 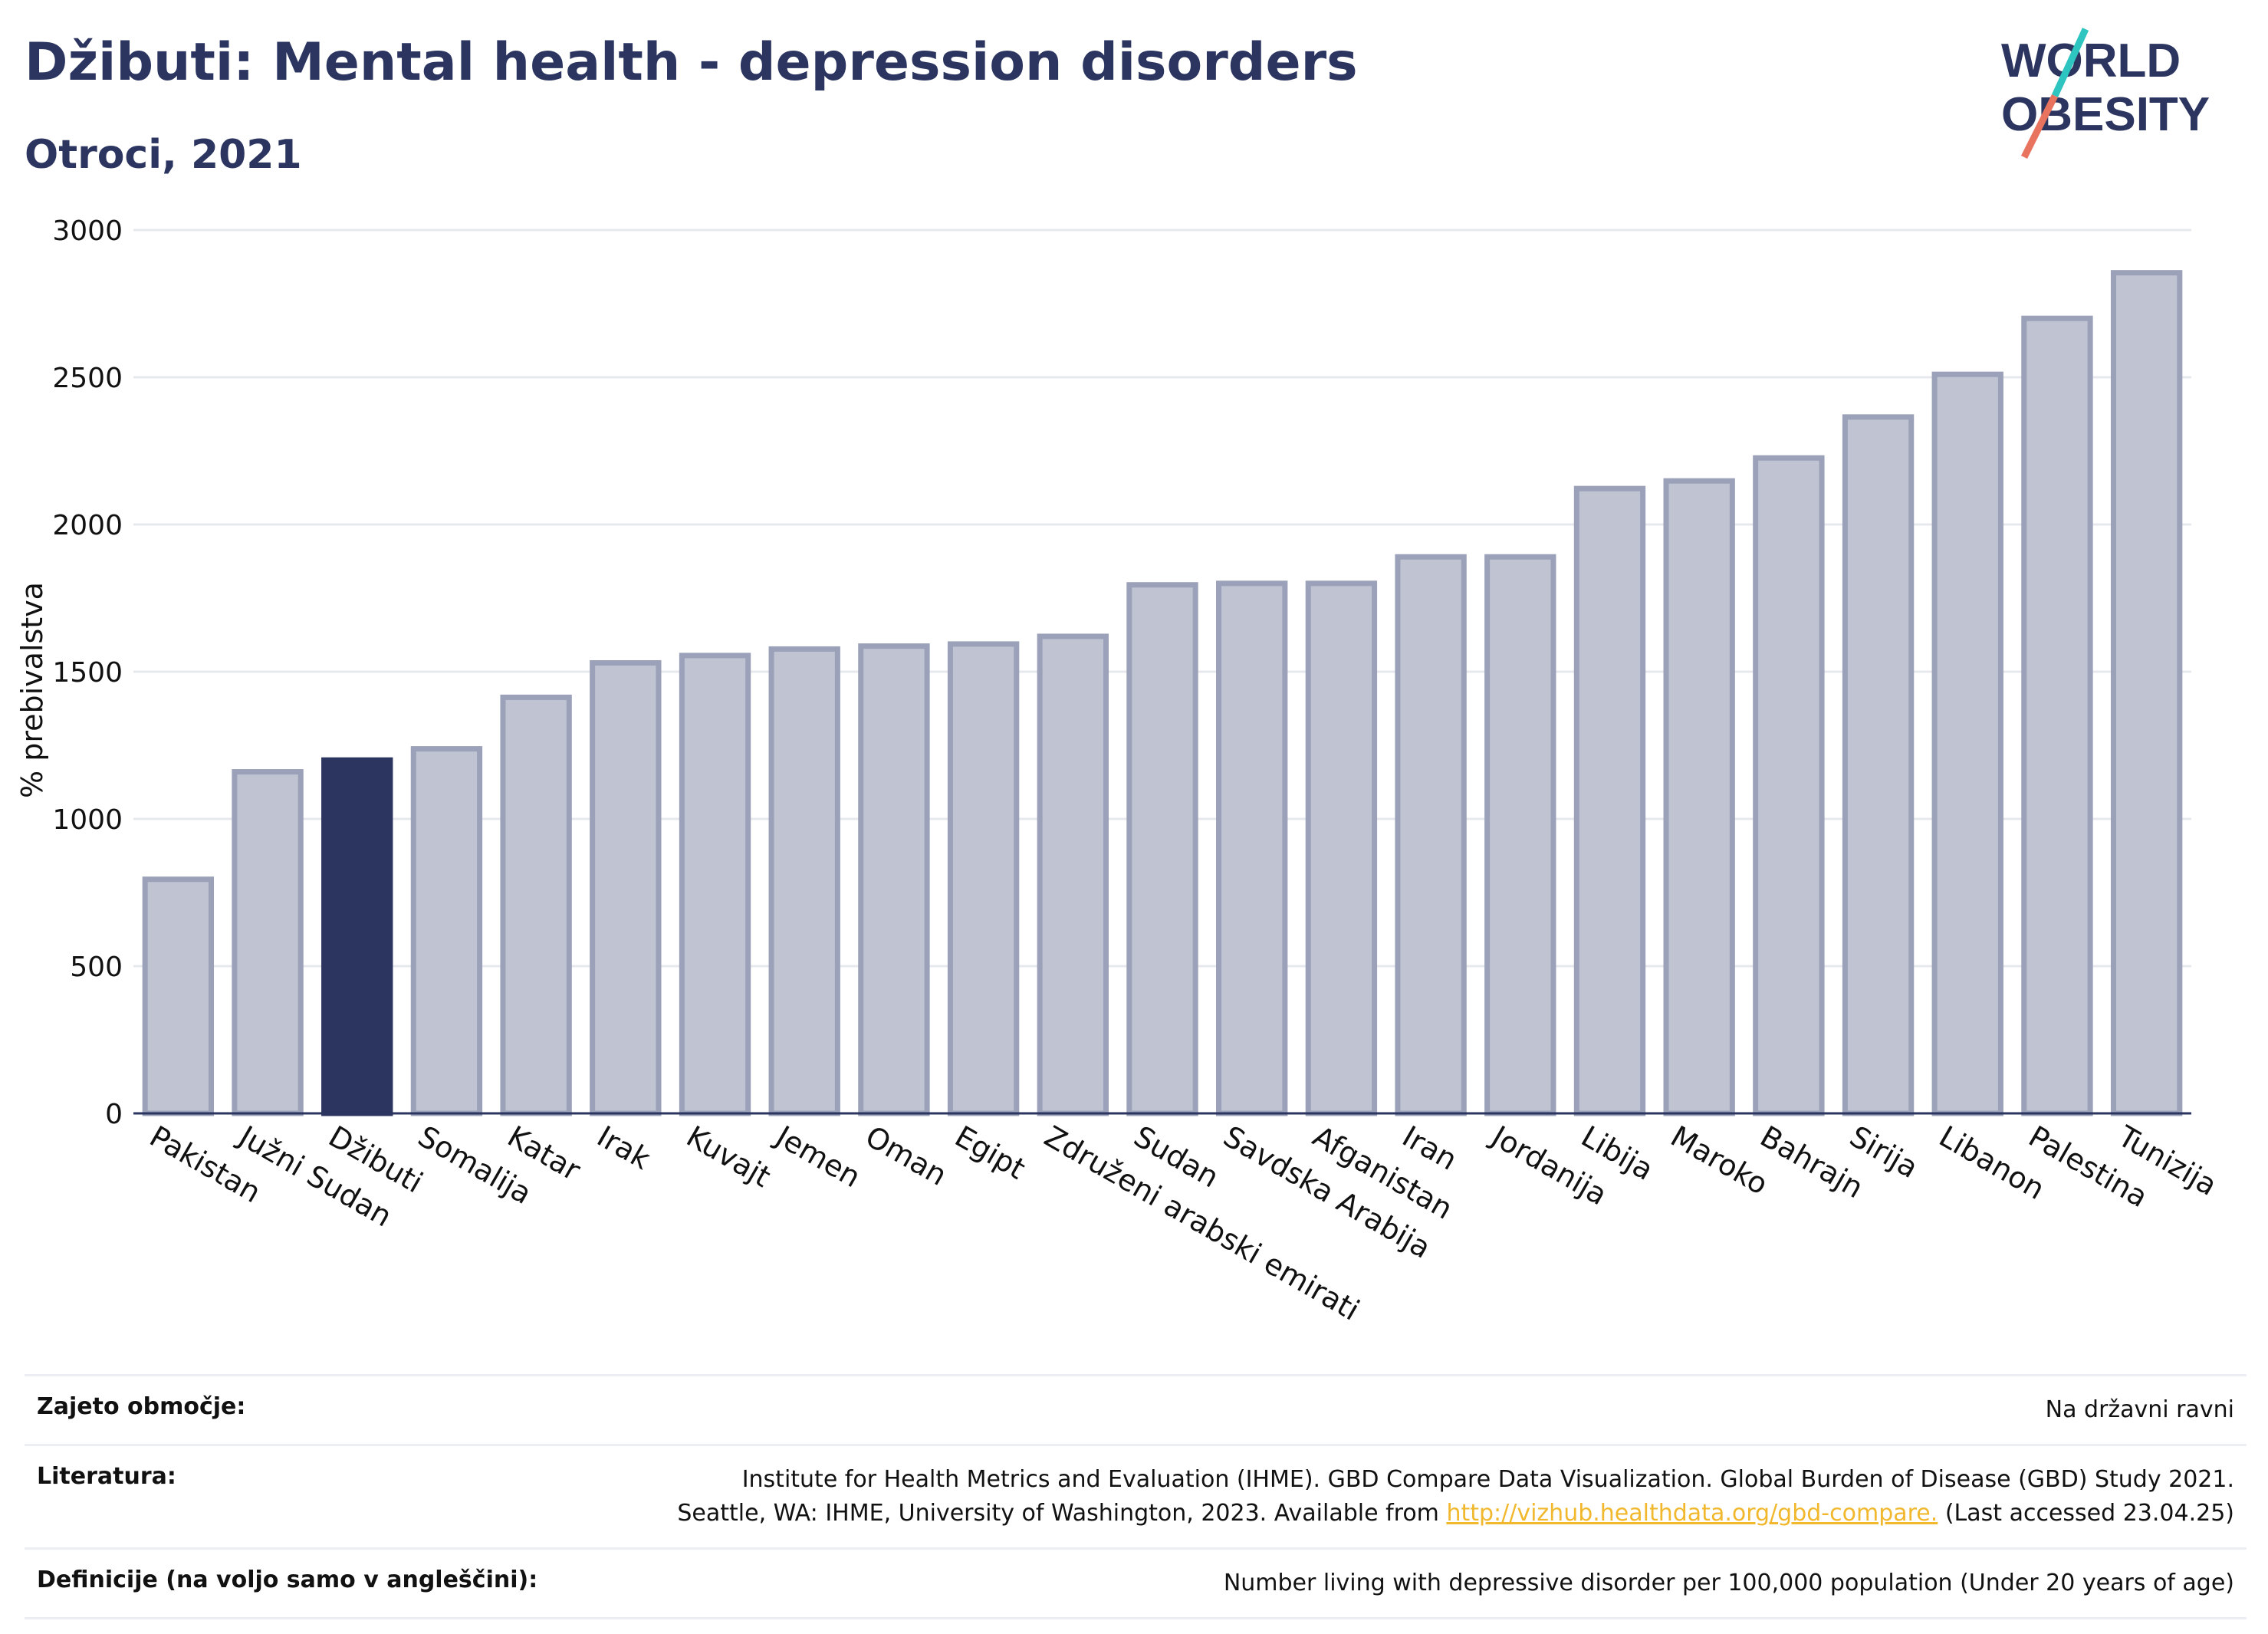 What do you see at coordinates (2039, 127) in the screenshot?
I see `logo-slash-coral` at bounding box center [2039, 127].